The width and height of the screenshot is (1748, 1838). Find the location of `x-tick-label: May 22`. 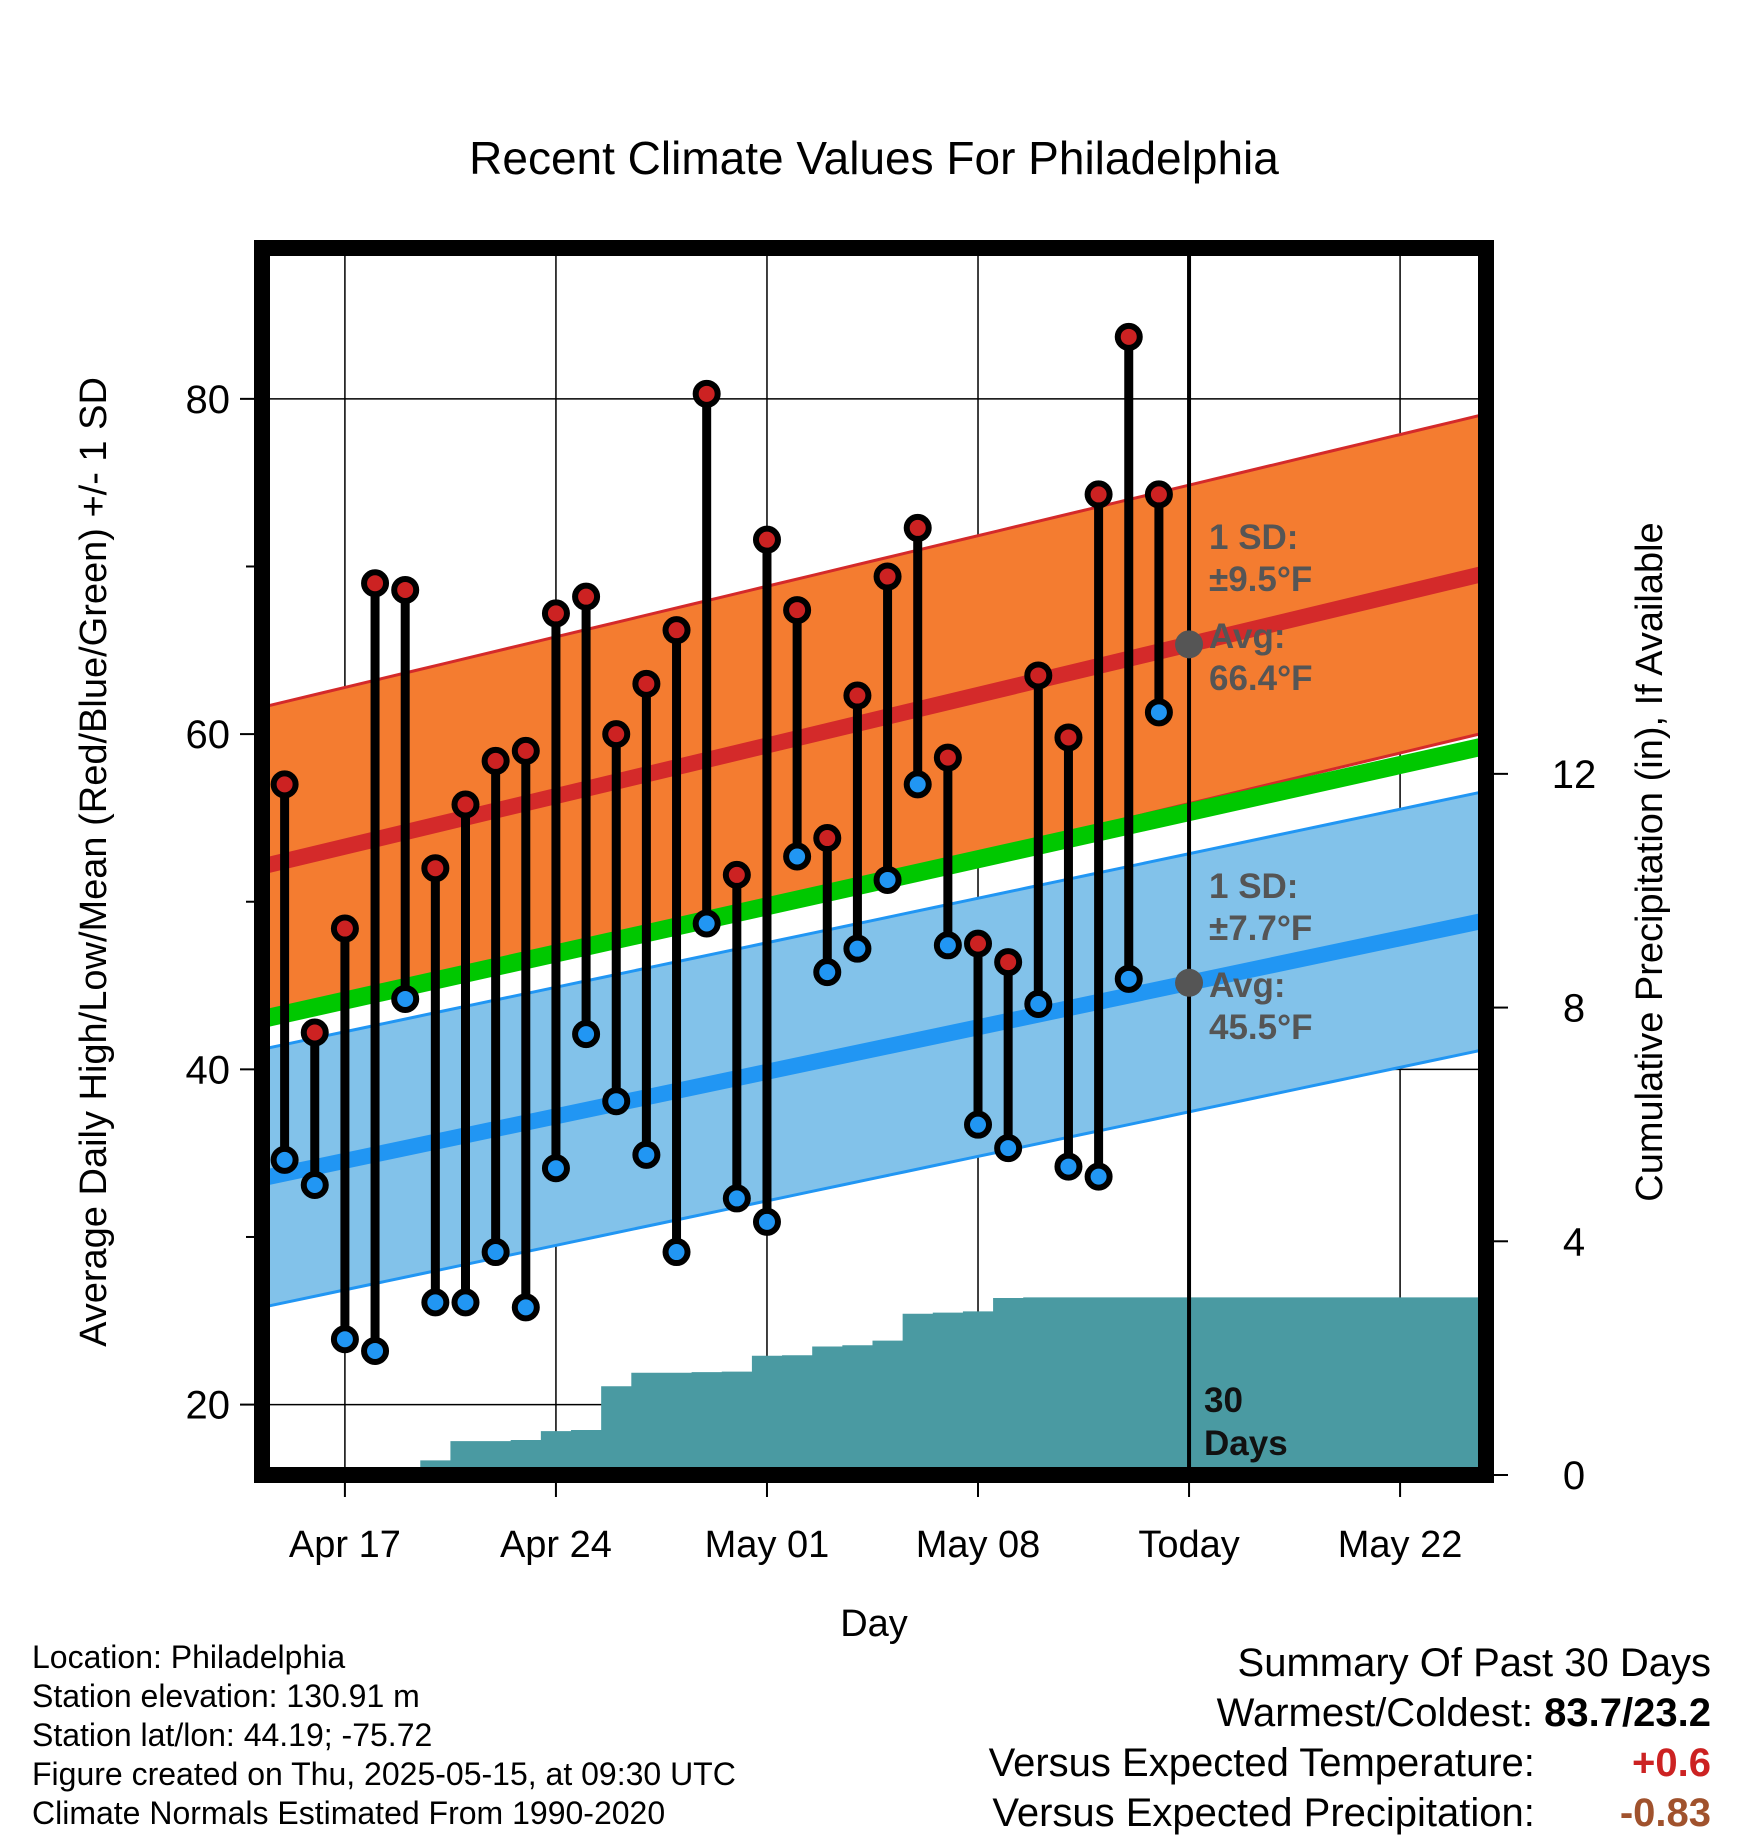

x-tick-label: May 22 is located at coordinates (1400, 1545).